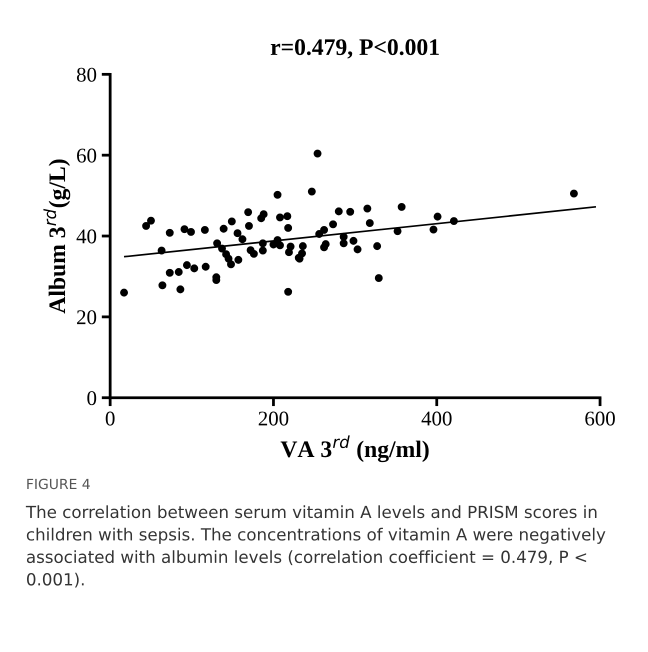  Describe the element at coordinates (354, 448) in the screenshot. I see `x-axis-title: VA 3$^{rd}$ (ng/ml)` at that location.